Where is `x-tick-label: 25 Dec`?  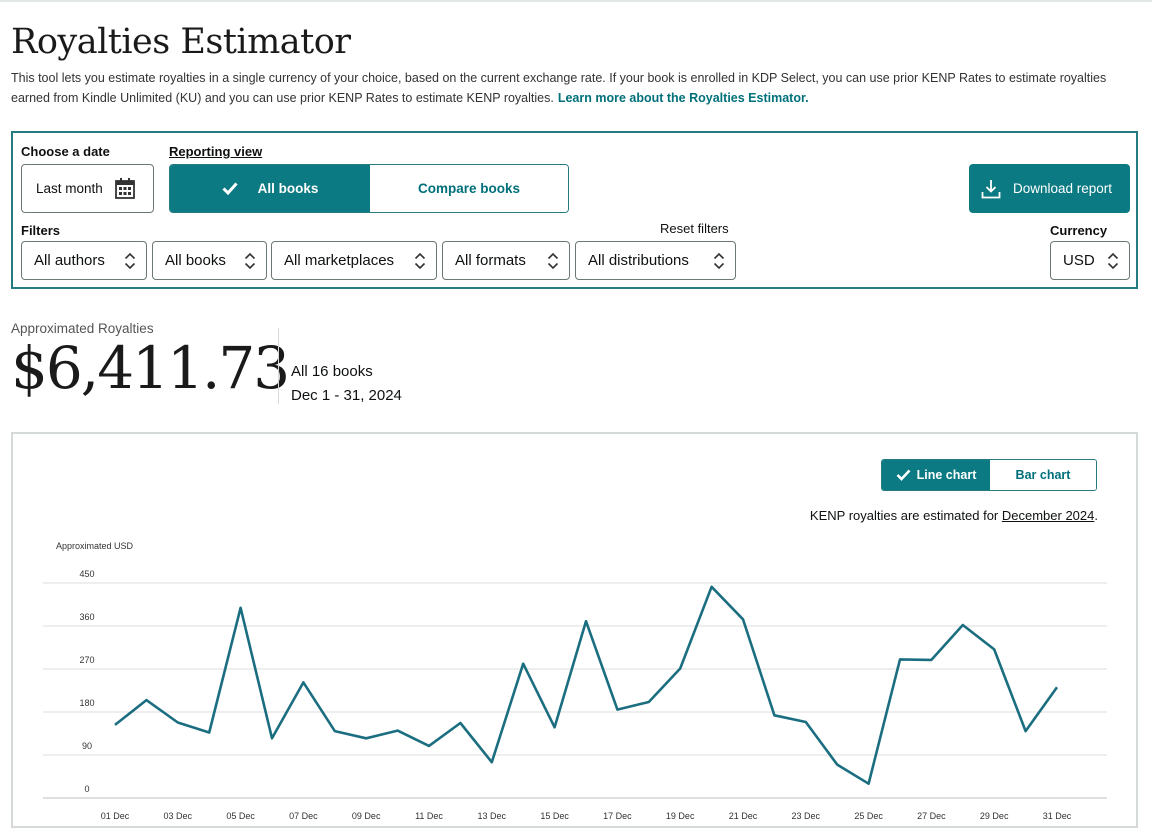
x-tick-label: 25 Dec is located at coordinates (868, 816).